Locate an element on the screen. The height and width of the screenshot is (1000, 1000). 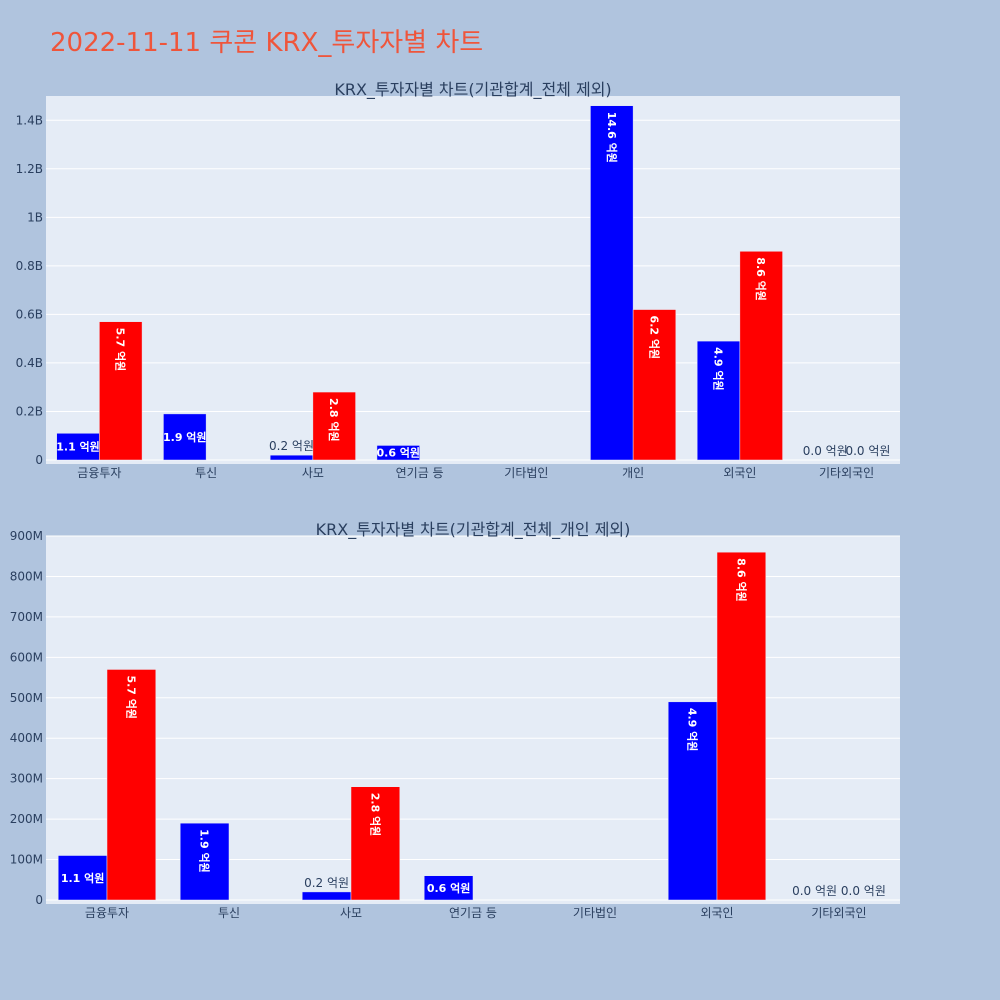
subplot-title: KRX_투자자별 차트(기관합계_전체_개인 제외) is located at coordinates (473, 530).